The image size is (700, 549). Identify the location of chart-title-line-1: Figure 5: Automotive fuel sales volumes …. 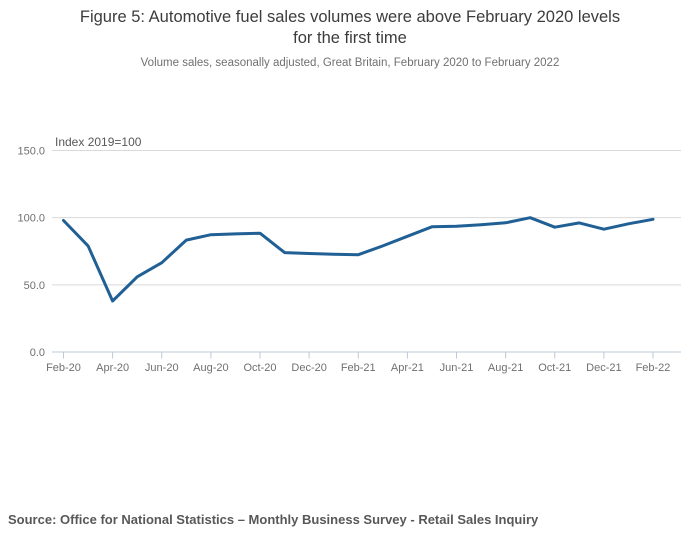
(350, 17).